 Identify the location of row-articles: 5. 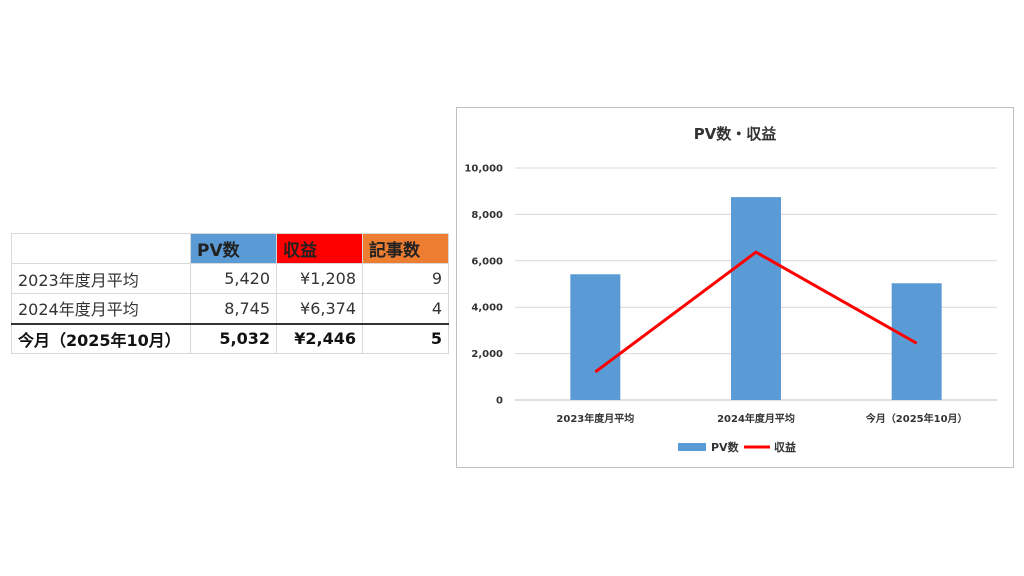
(405, 338).